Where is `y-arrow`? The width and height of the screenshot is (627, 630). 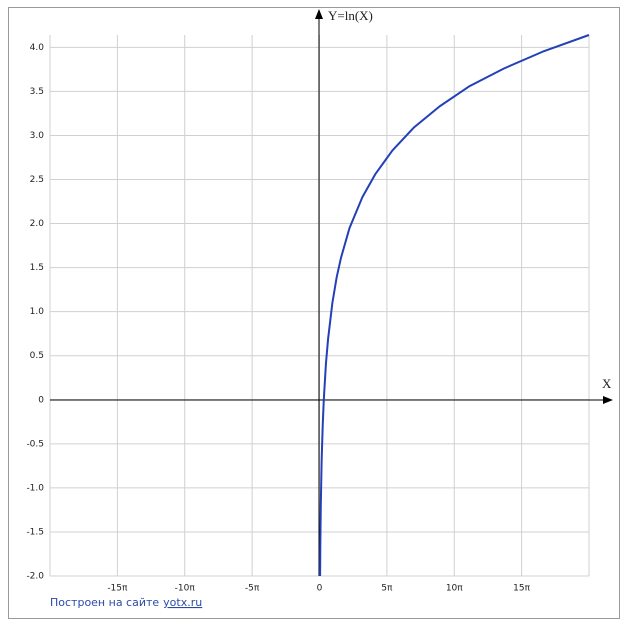
y-arrow is located at coordinates (319, 14).